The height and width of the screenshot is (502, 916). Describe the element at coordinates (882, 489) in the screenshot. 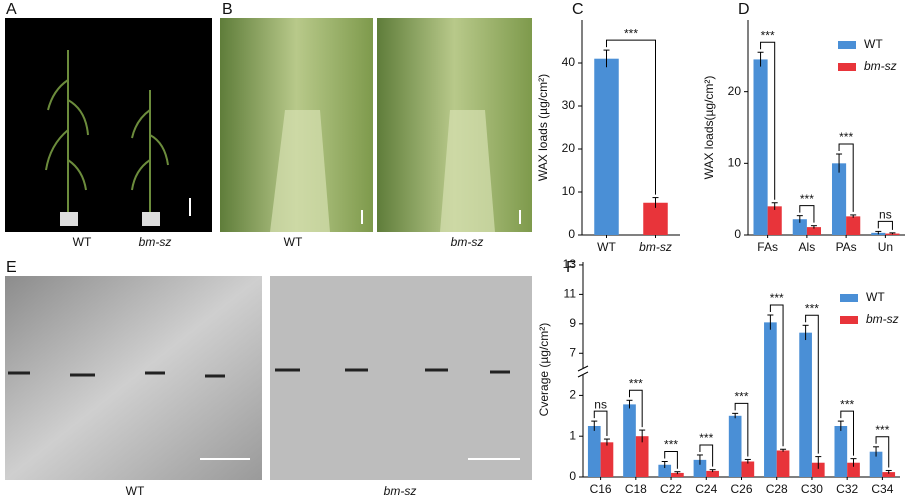

I see `x-tick-label: C34` at that location.